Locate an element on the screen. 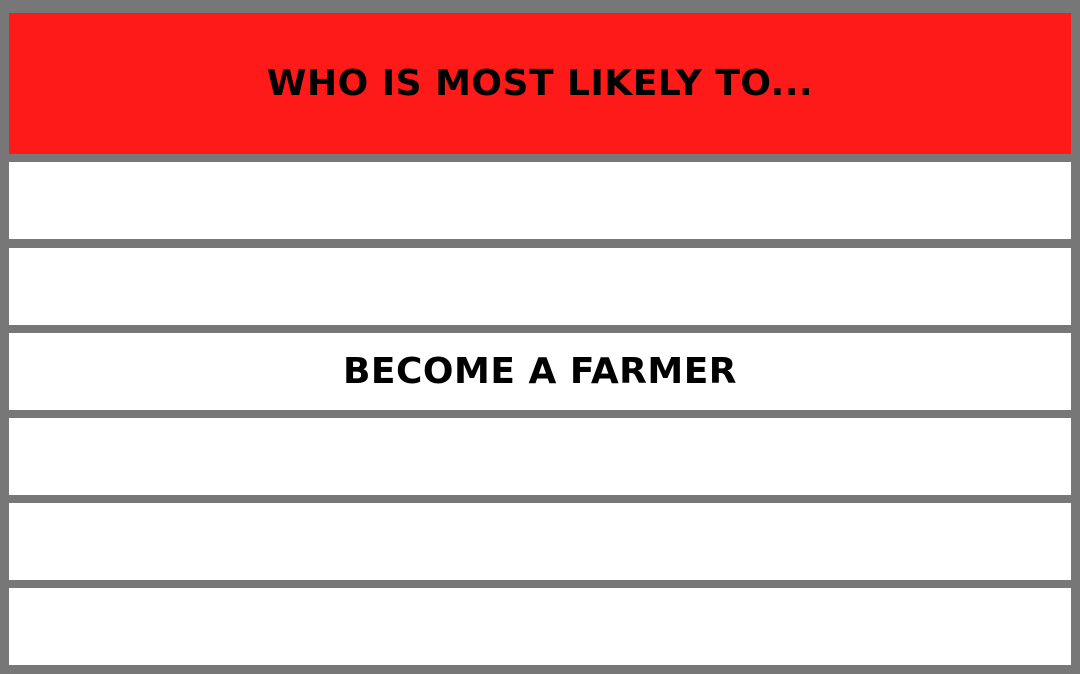 Image resolution: width=1080 pixels, height=674 pixels. prompt-text: BECOME A FARMER is located at coordinates (540, 371).